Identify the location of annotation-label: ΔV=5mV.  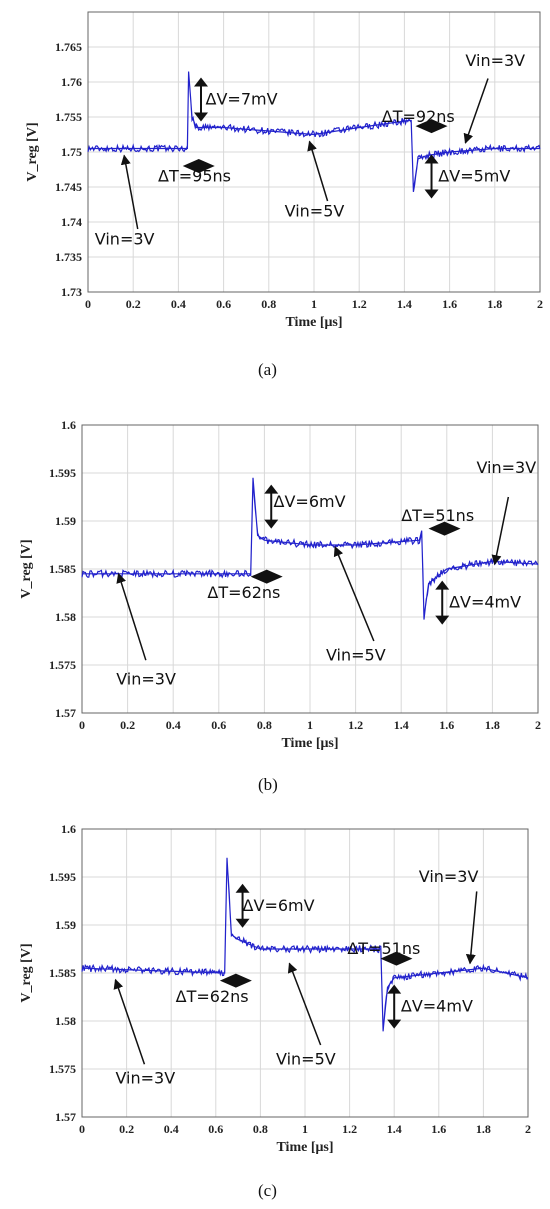
(474, 176).